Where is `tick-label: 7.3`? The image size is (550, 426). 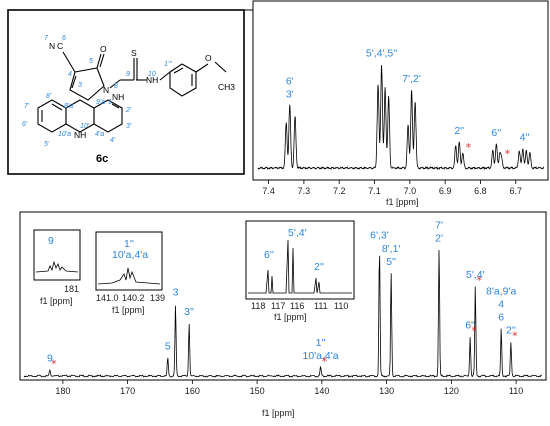 tick-label: 7.3 is located at coordinates (304, 191).